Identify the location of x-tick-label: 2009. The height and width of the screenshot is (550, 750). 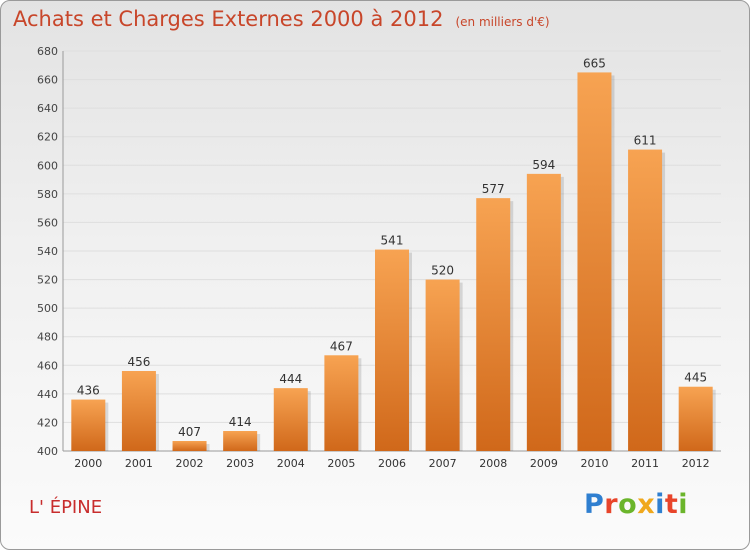
(544, 463).